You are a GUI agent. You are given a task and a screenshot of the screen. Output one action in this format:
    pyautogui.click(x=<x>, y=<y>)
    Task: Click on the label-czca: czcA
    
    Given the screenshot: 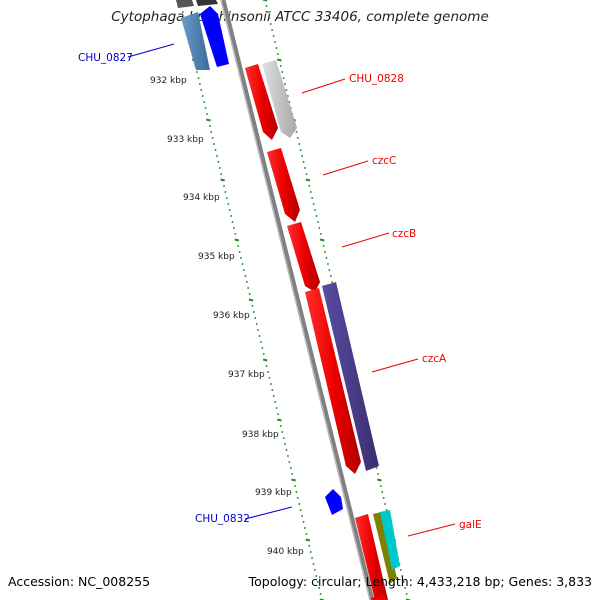 What is the action you would take?
    pyautogui.click(x=434, y=359)
    